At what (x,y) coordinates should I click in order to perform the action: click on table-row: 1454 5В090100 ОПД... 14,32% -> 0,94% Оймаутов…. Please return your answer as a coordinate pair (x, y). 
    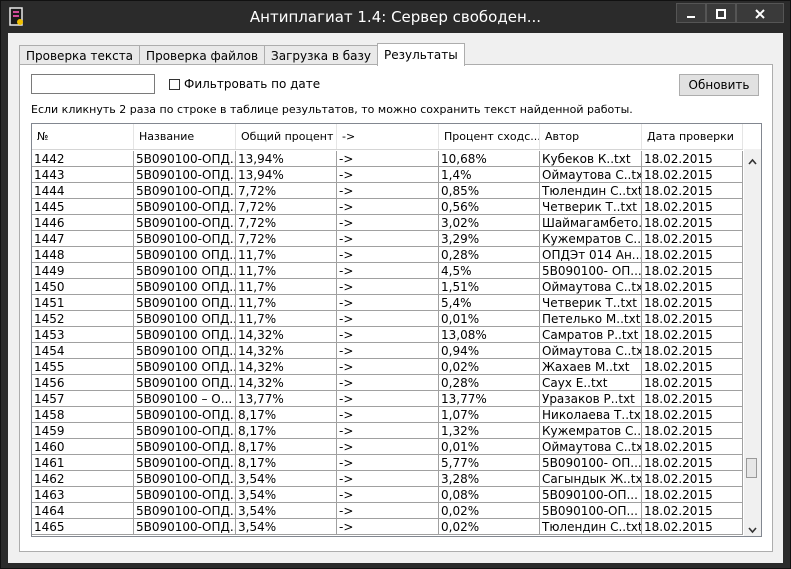
    Looking at the image, I should click on (387, 351).